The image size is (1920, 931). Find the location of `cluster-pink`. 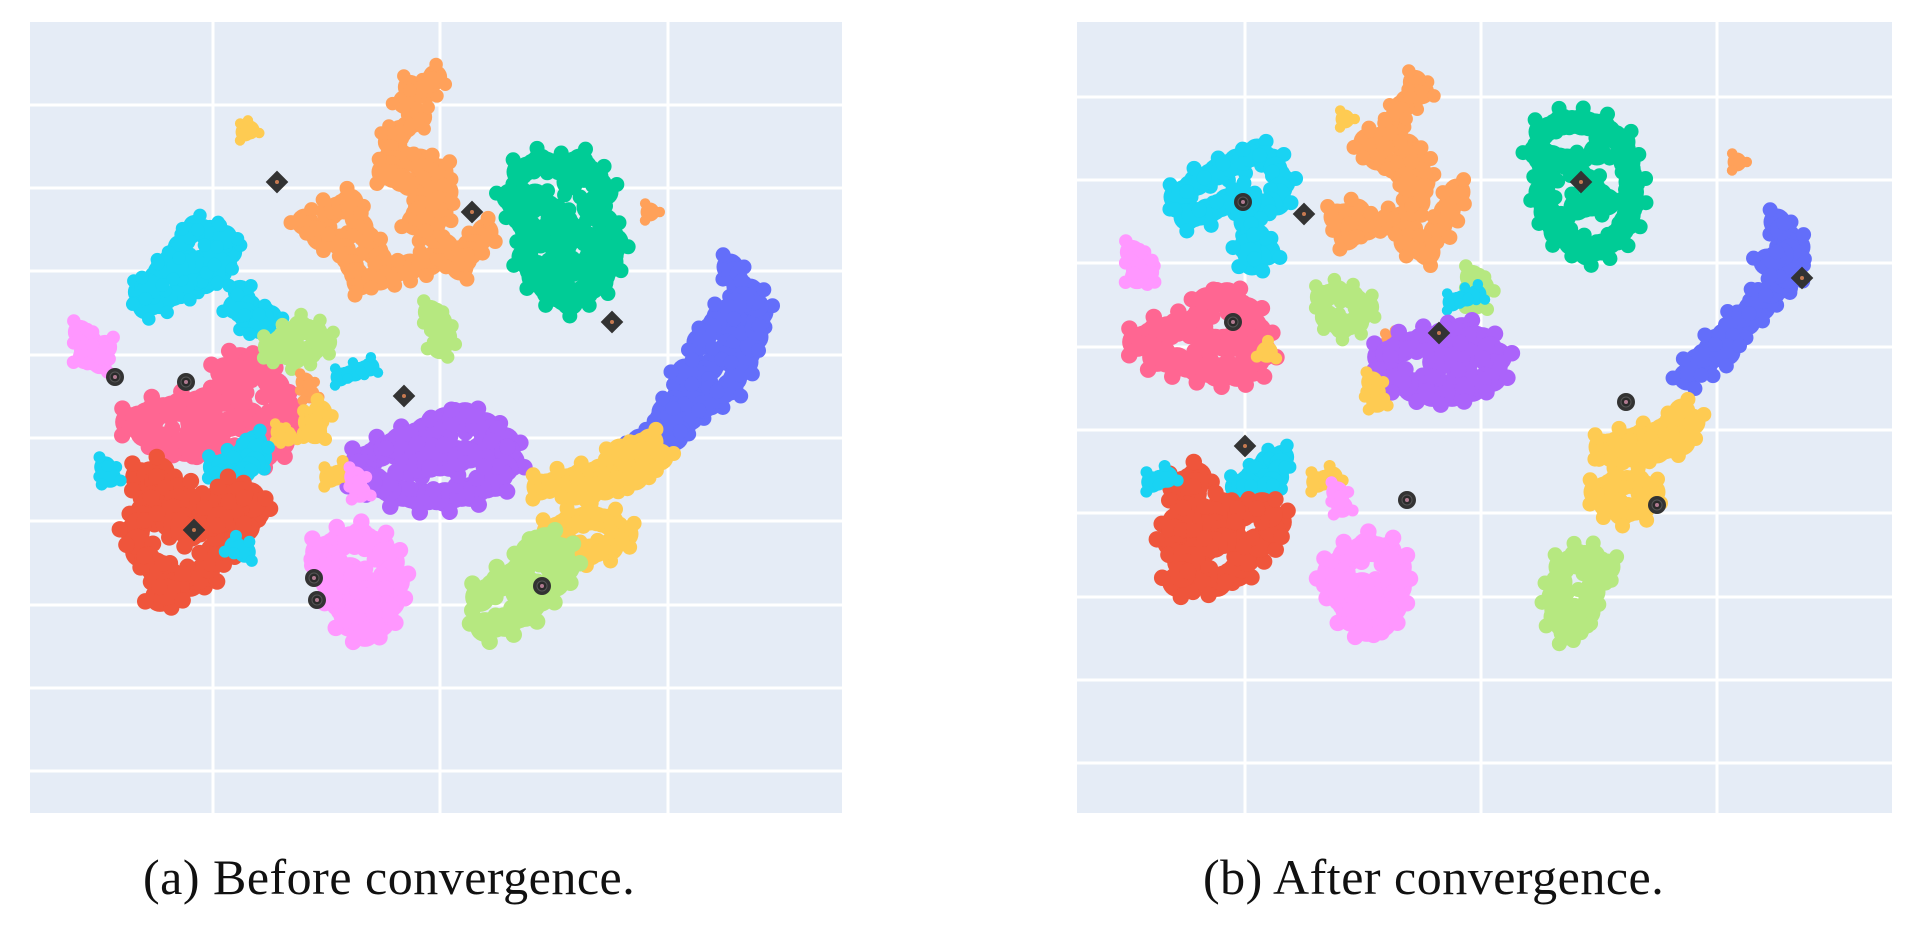

cluster-pink is located at coordinates (1202, 337).